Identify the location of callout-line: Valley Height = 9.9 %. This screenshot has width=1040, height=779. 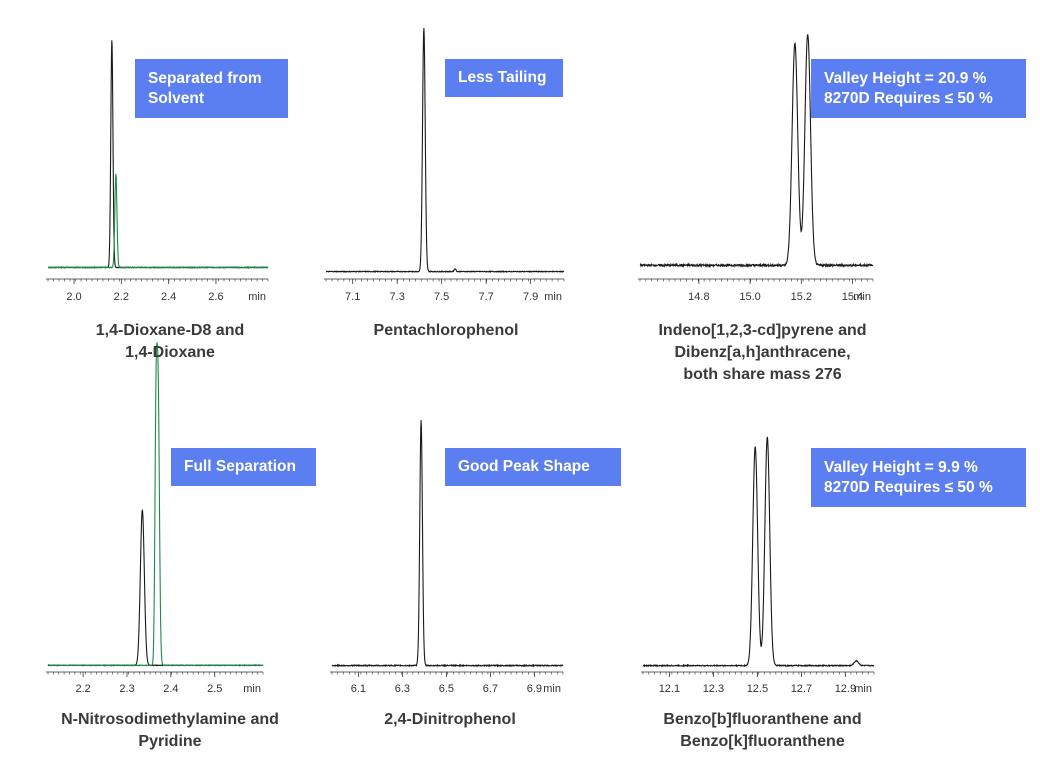
(901, 467).